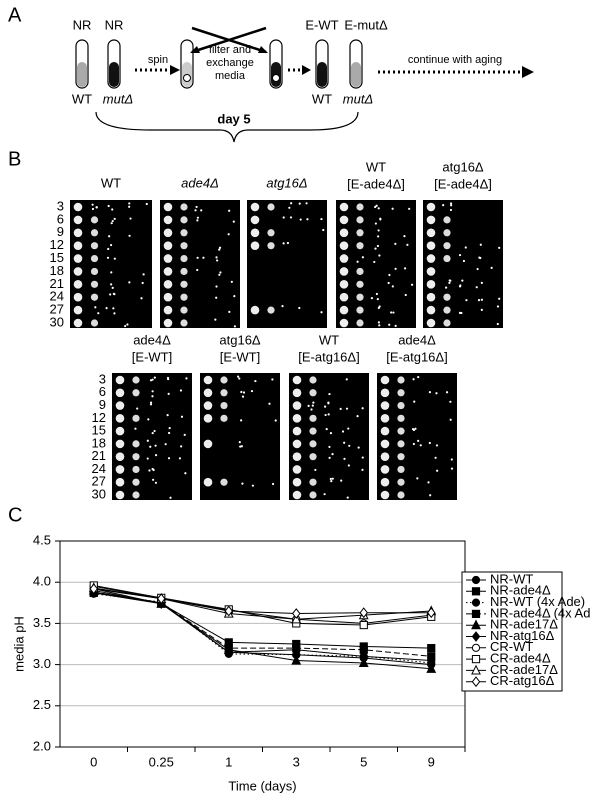 This screenshot has width=591, height=800. Describe the element at coordinates (102, 391) in the screenshot. I see `day-label: 6` at that location.